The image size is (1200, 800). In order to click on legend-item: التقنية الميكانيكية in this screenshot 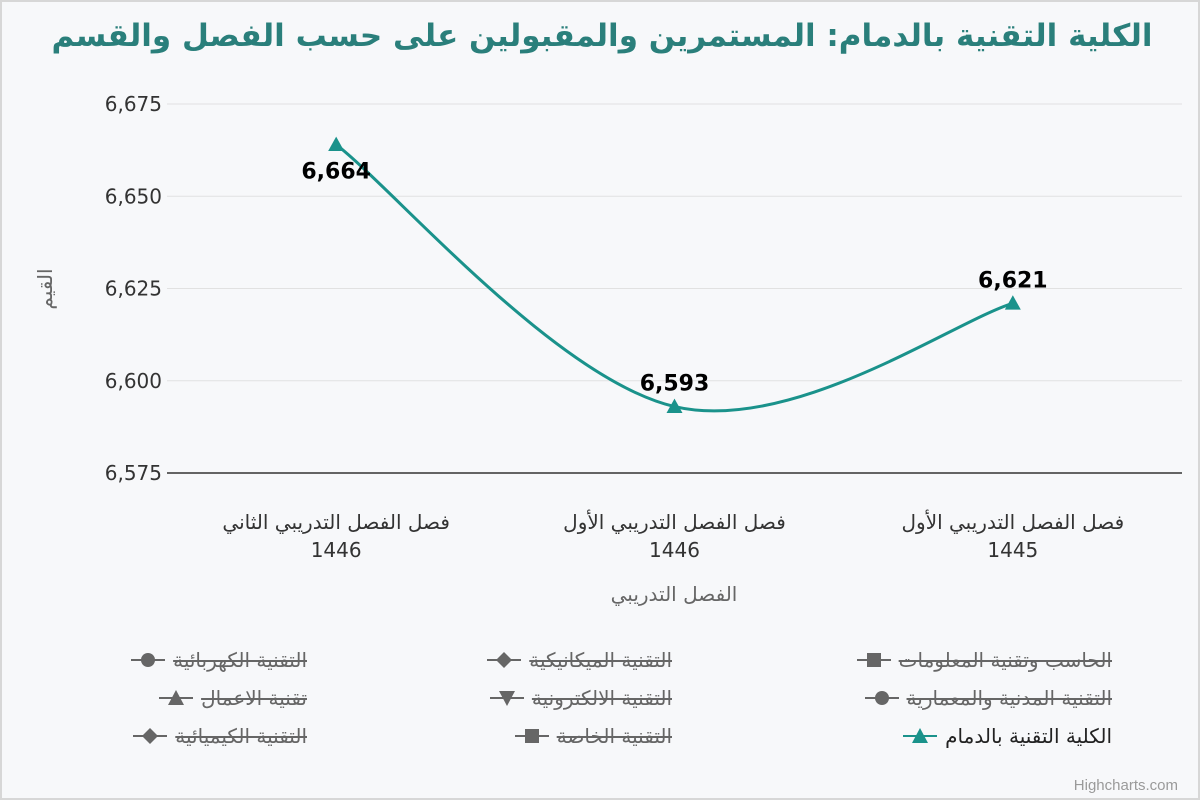, I will do `click(579, 660)`.